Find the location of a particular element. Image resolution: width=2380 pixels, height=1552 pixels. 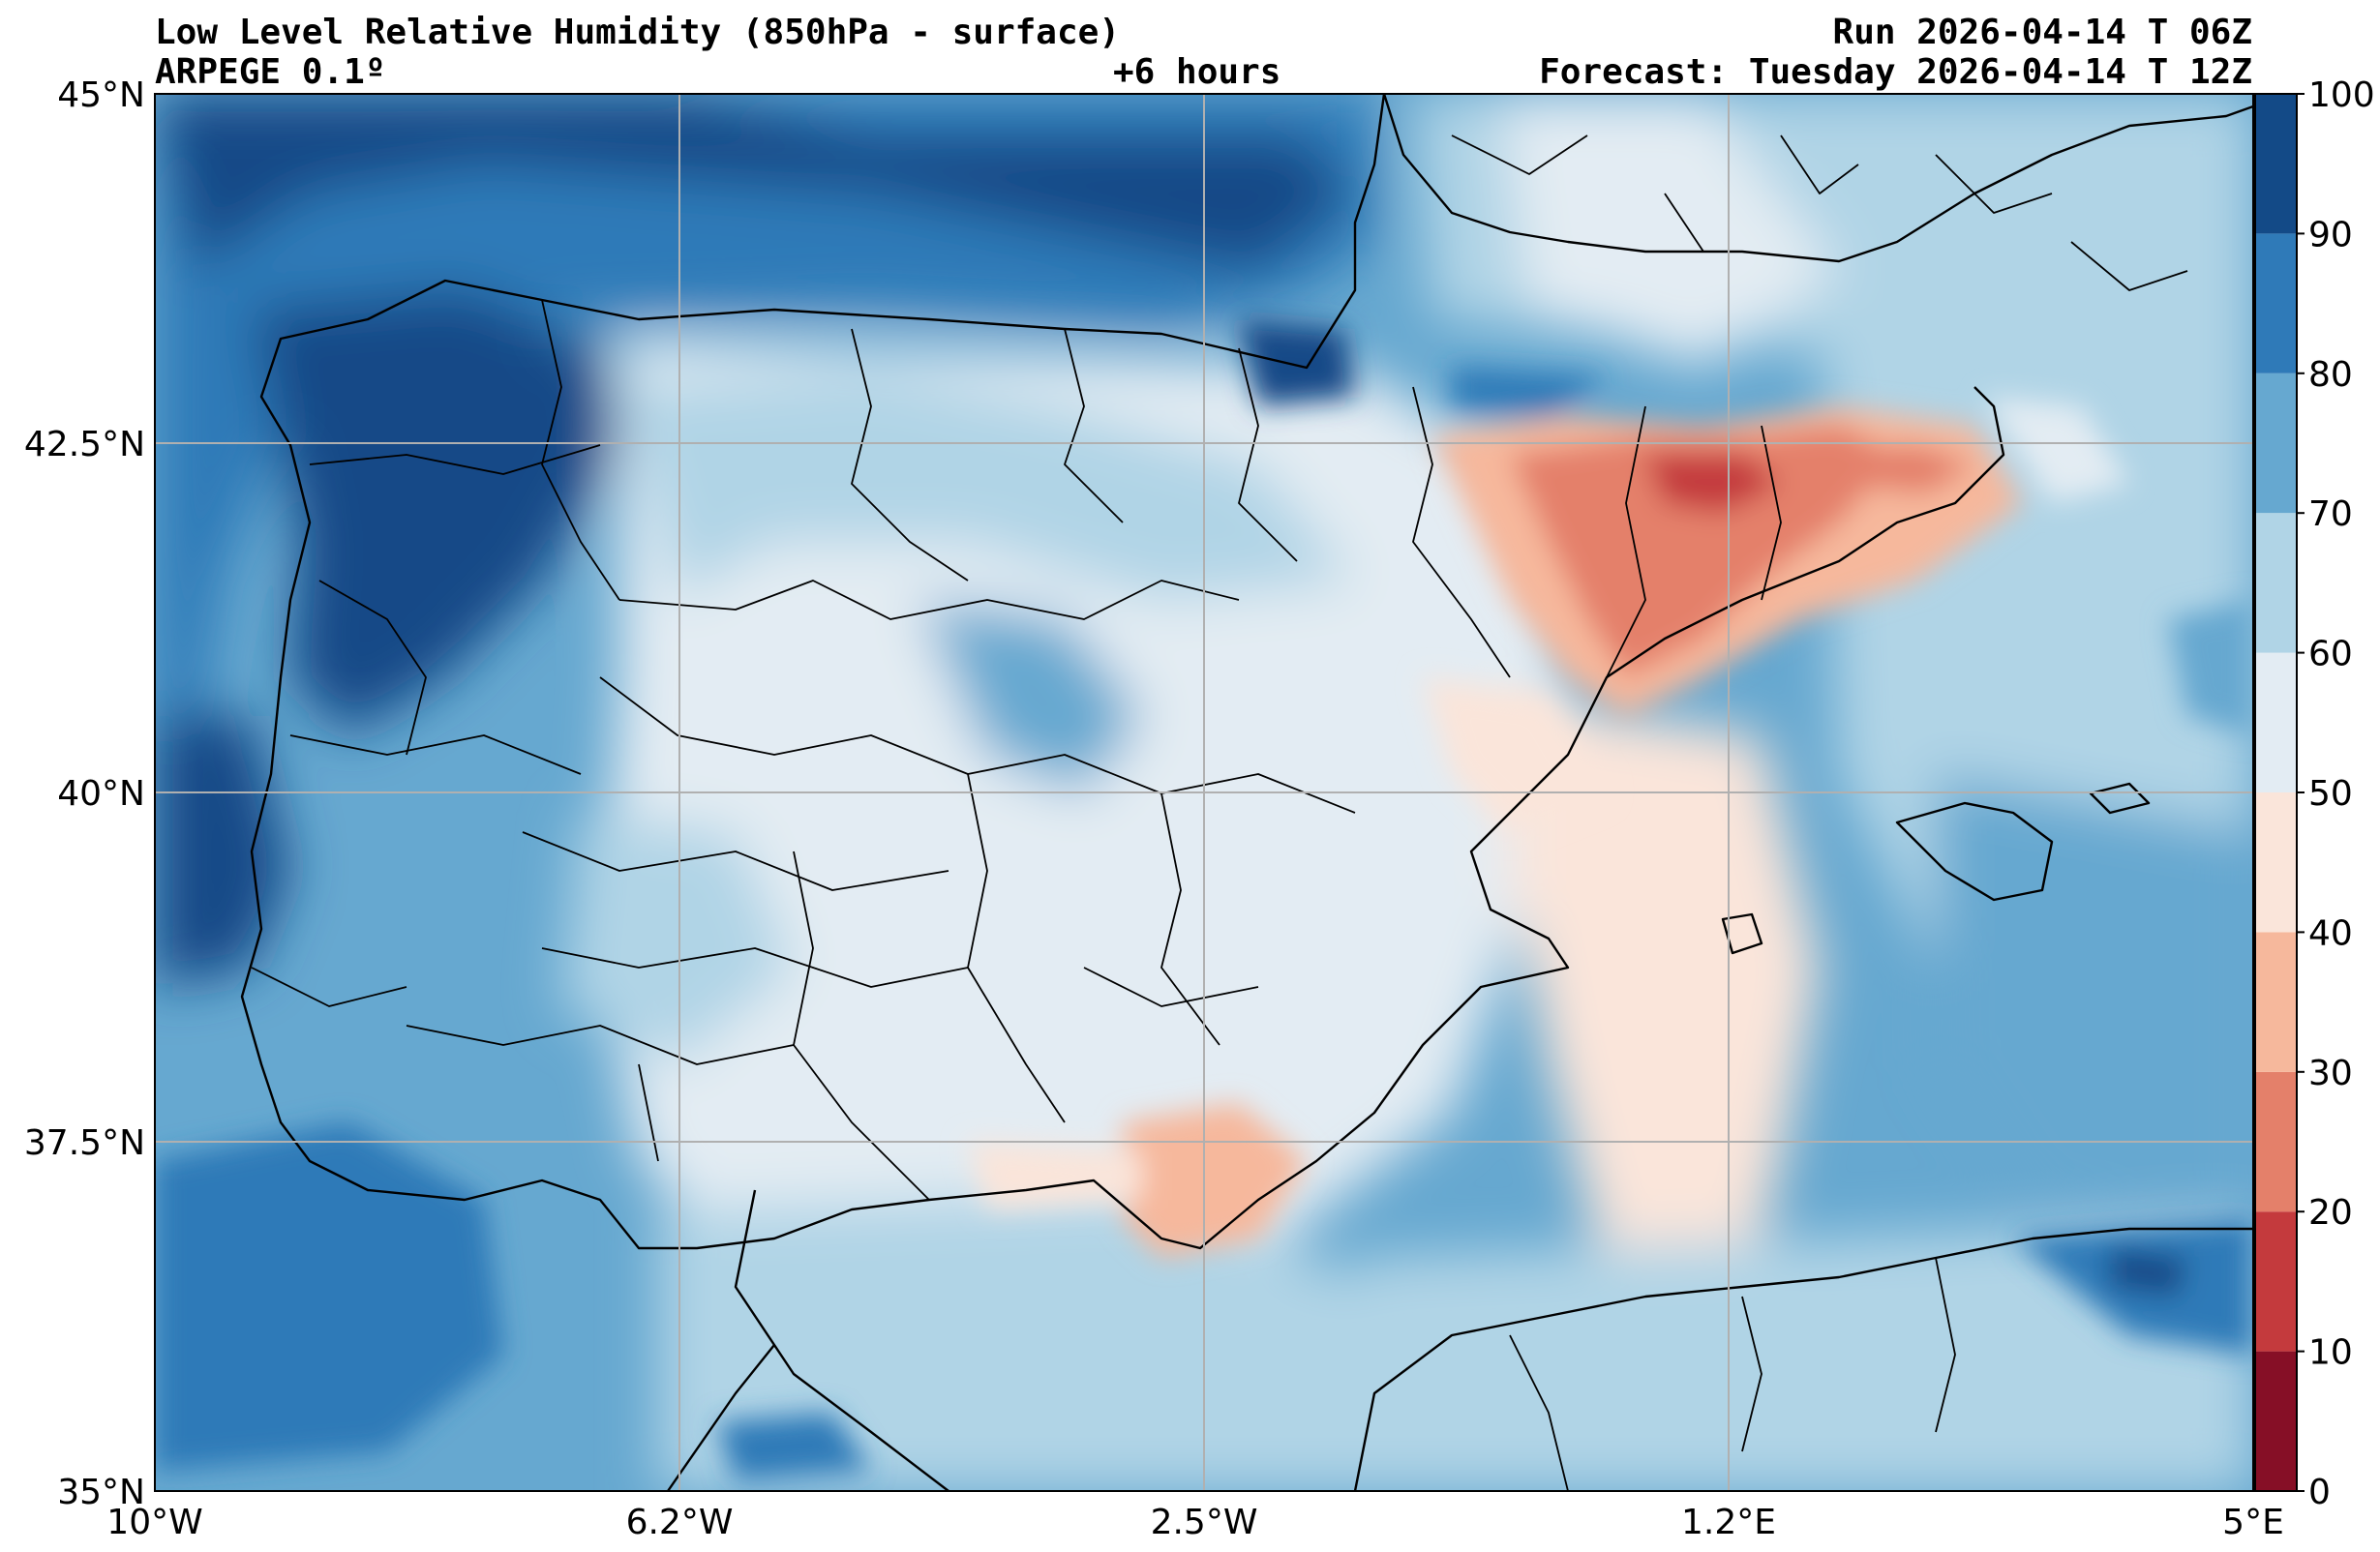

colorbar-label: 90 is located at coordinates (2330, 235).